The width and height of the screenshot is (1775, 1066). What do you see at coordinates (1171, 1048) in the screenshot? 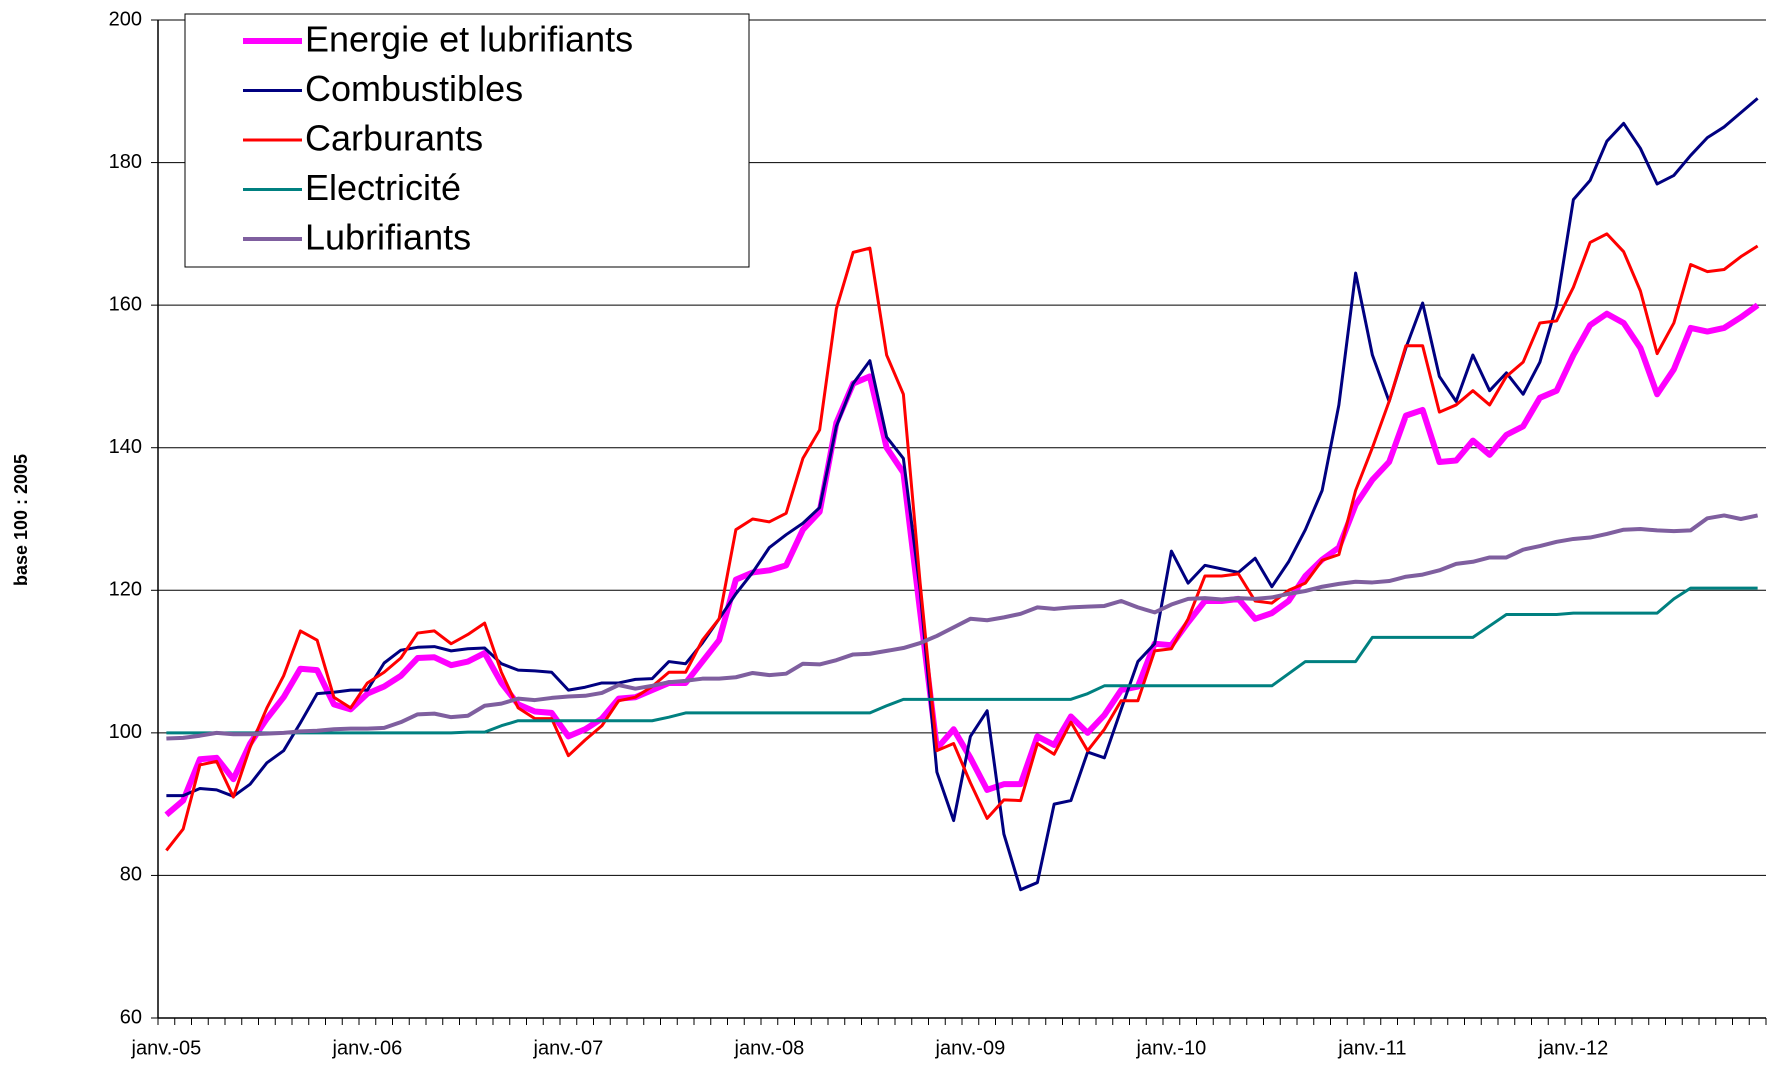
I see `x-tick-label: janv.-10` at bounding box center [1171, 1048].